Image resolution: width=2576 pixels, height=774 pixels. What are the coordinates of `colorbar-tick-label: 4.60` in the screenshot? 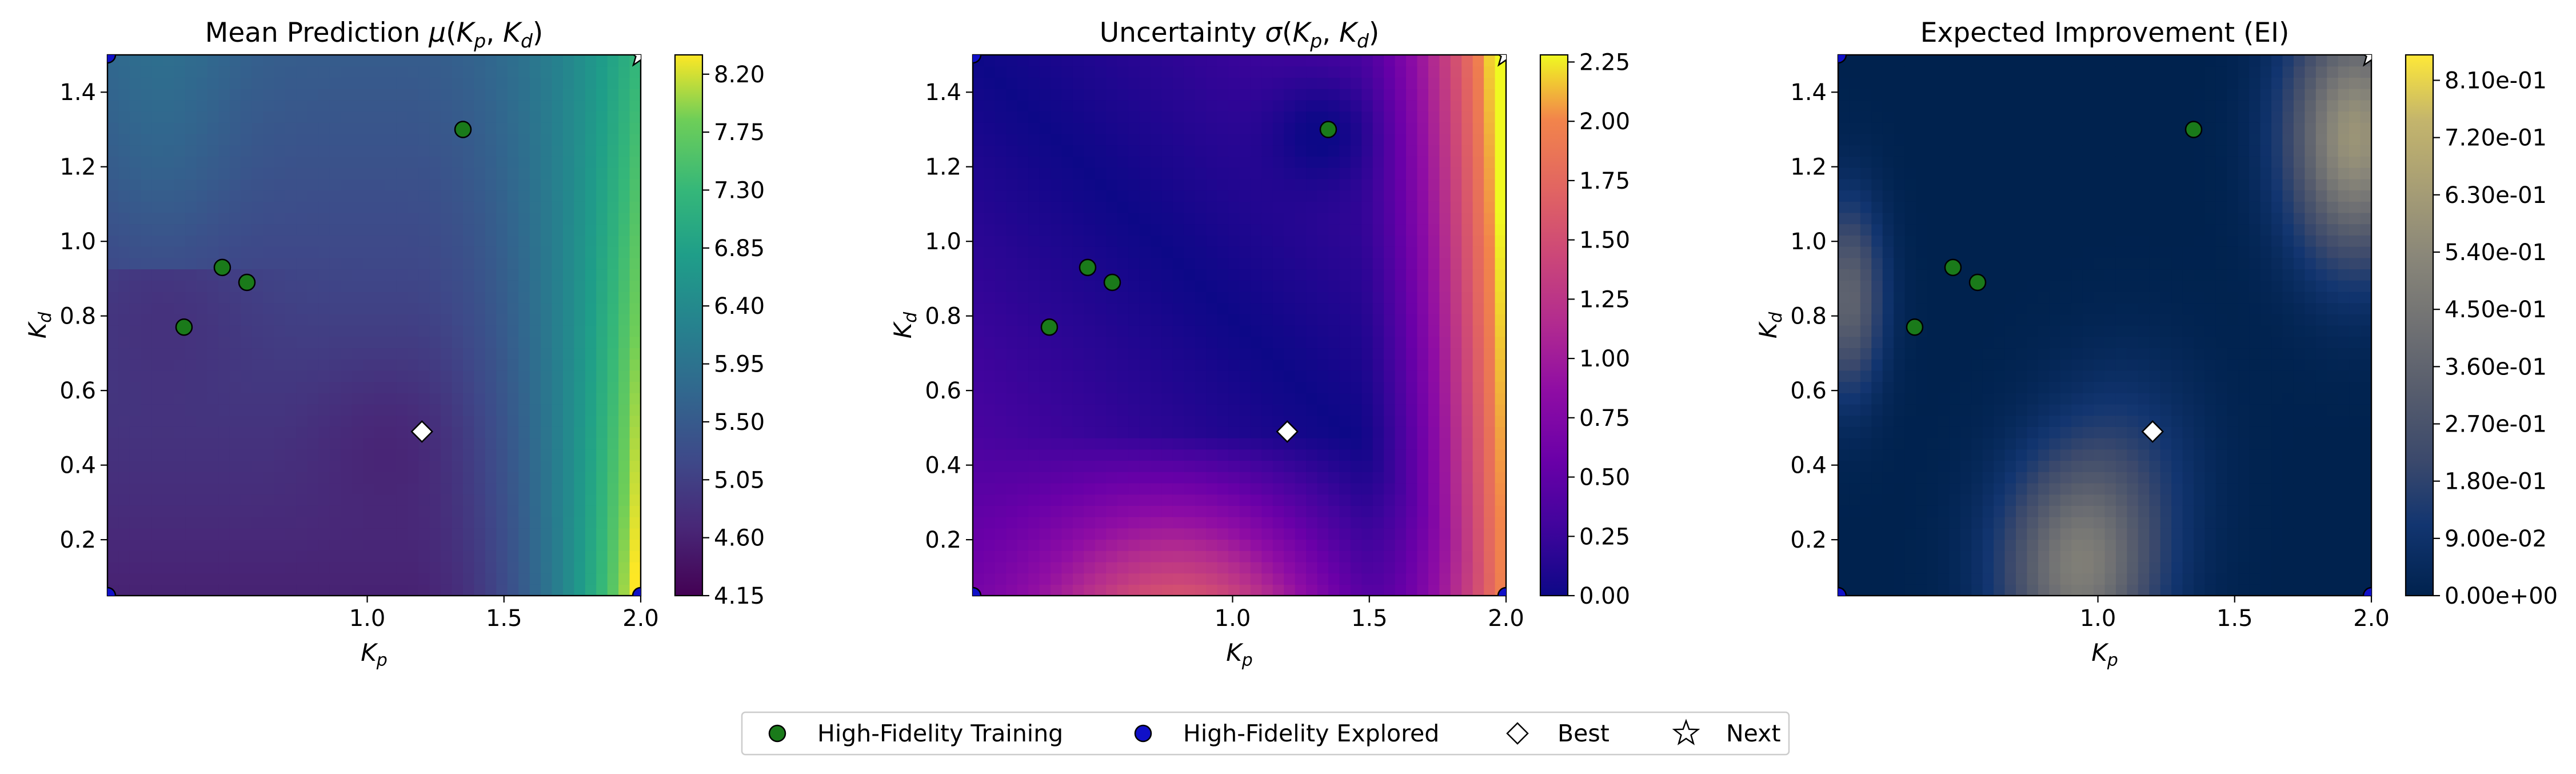 It's located at (740, 538).